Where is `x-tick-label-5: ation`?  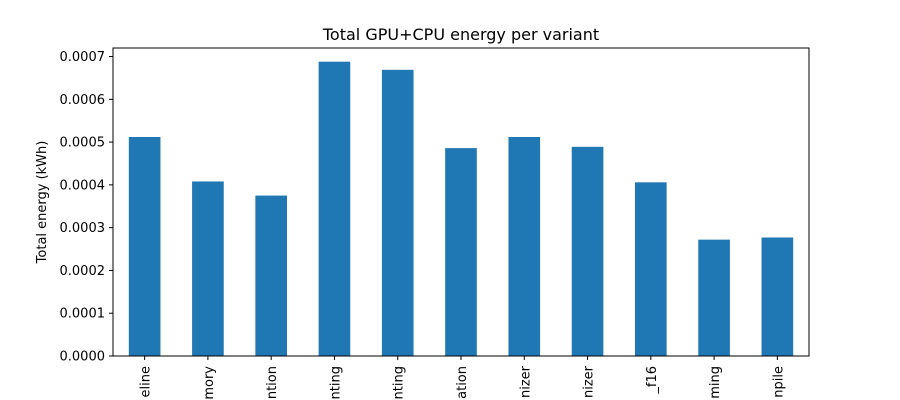
x-tick-label-5: ation is located at coordinates (462, 382).